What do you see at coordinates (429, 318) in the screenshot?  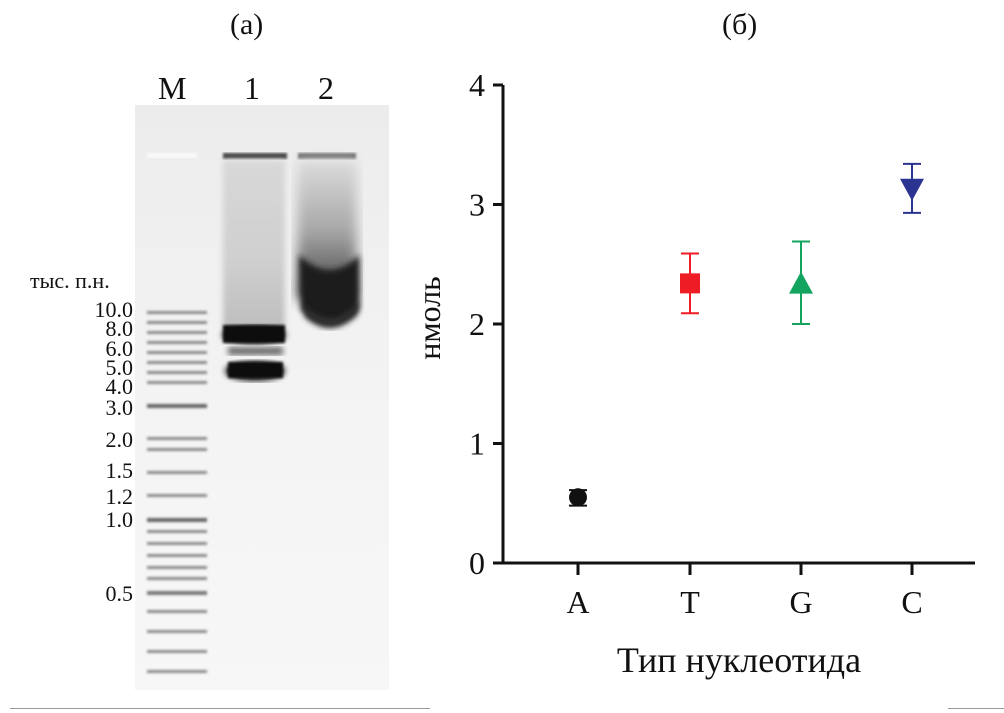 I see `y-axis-label: нмоль` at bounding box center [429, 318].